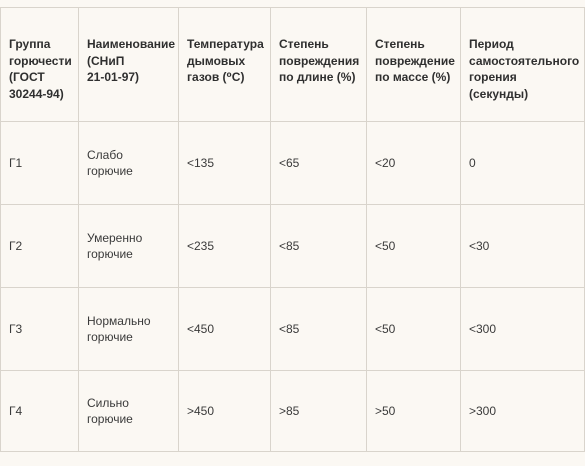 The height and width of the screenshot is (466, 585). Describe the element at coordinates (413, 163) in the screenshot. I see `cell-damage-mass: <20` at that location.